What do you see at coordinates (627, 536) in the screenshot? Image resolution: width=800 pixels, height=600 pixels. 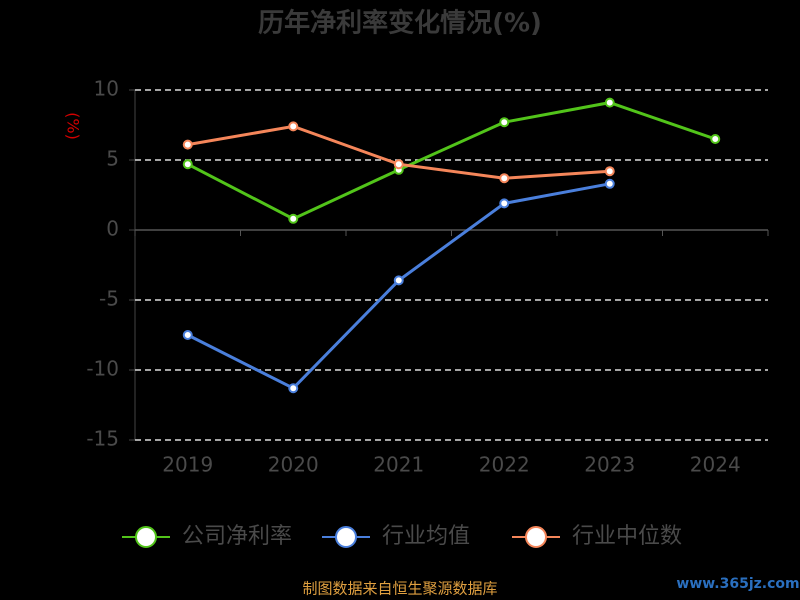 I see `legend-label: 行业中位数` at bounding box center [627, 536].